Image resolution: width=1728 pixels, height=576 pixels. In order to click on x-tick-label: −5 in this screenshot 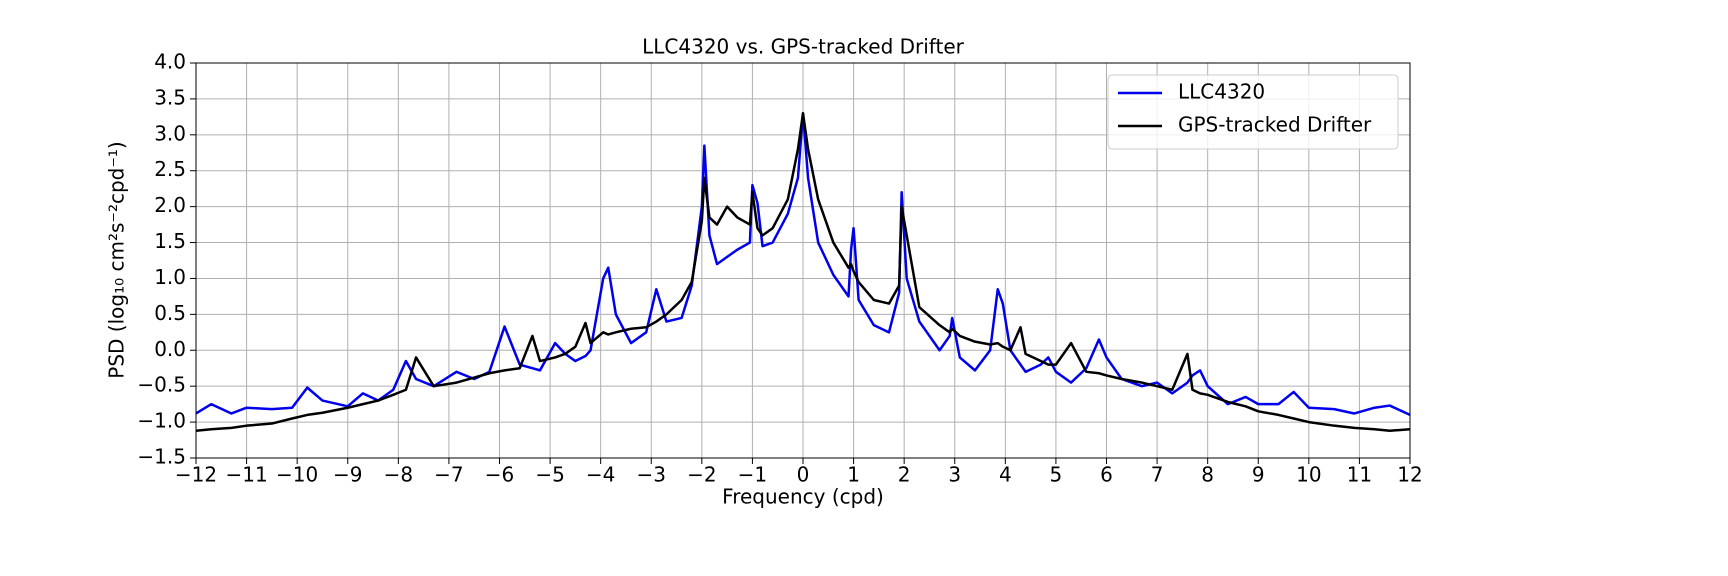, I will do `click(549, 475)`.